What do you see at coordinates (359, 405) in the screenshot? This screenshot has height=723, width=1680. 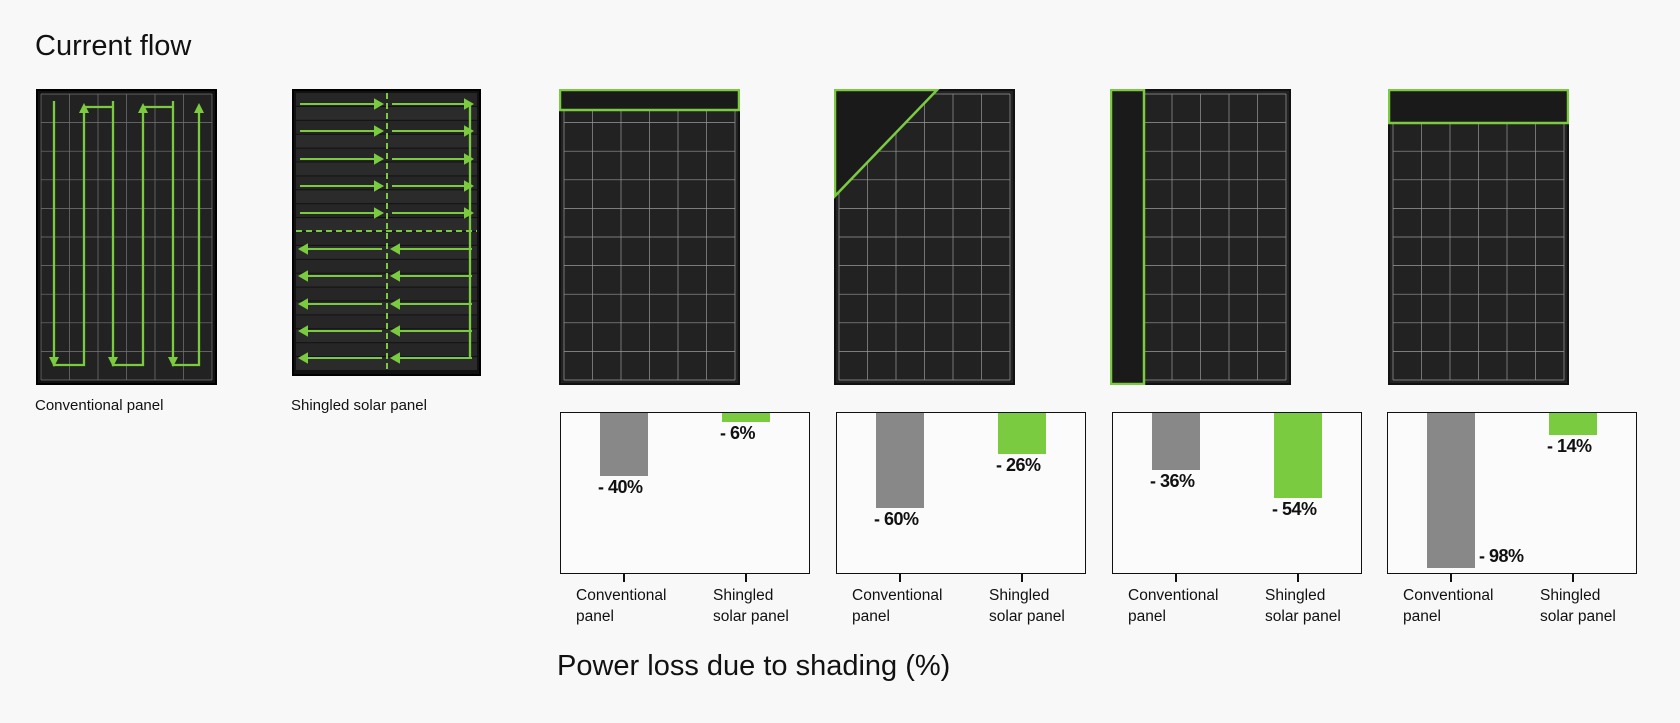 I see `shingled-panel-caption: Shingled solar panel` at bounding box center [359, 405].